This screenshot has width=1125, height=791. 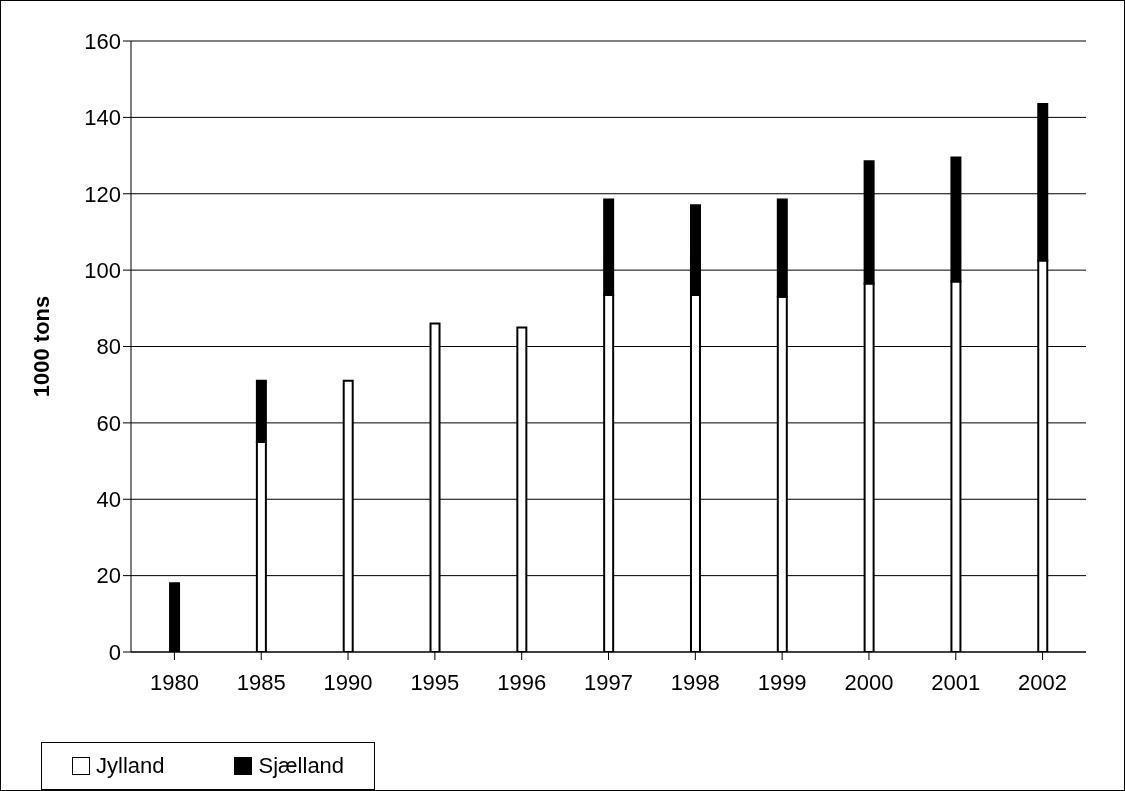 What do you see at coordinates (1043, 682) in the screenshot?
I see `x-tick-label: 2002` at bounding box center [1043, 682].